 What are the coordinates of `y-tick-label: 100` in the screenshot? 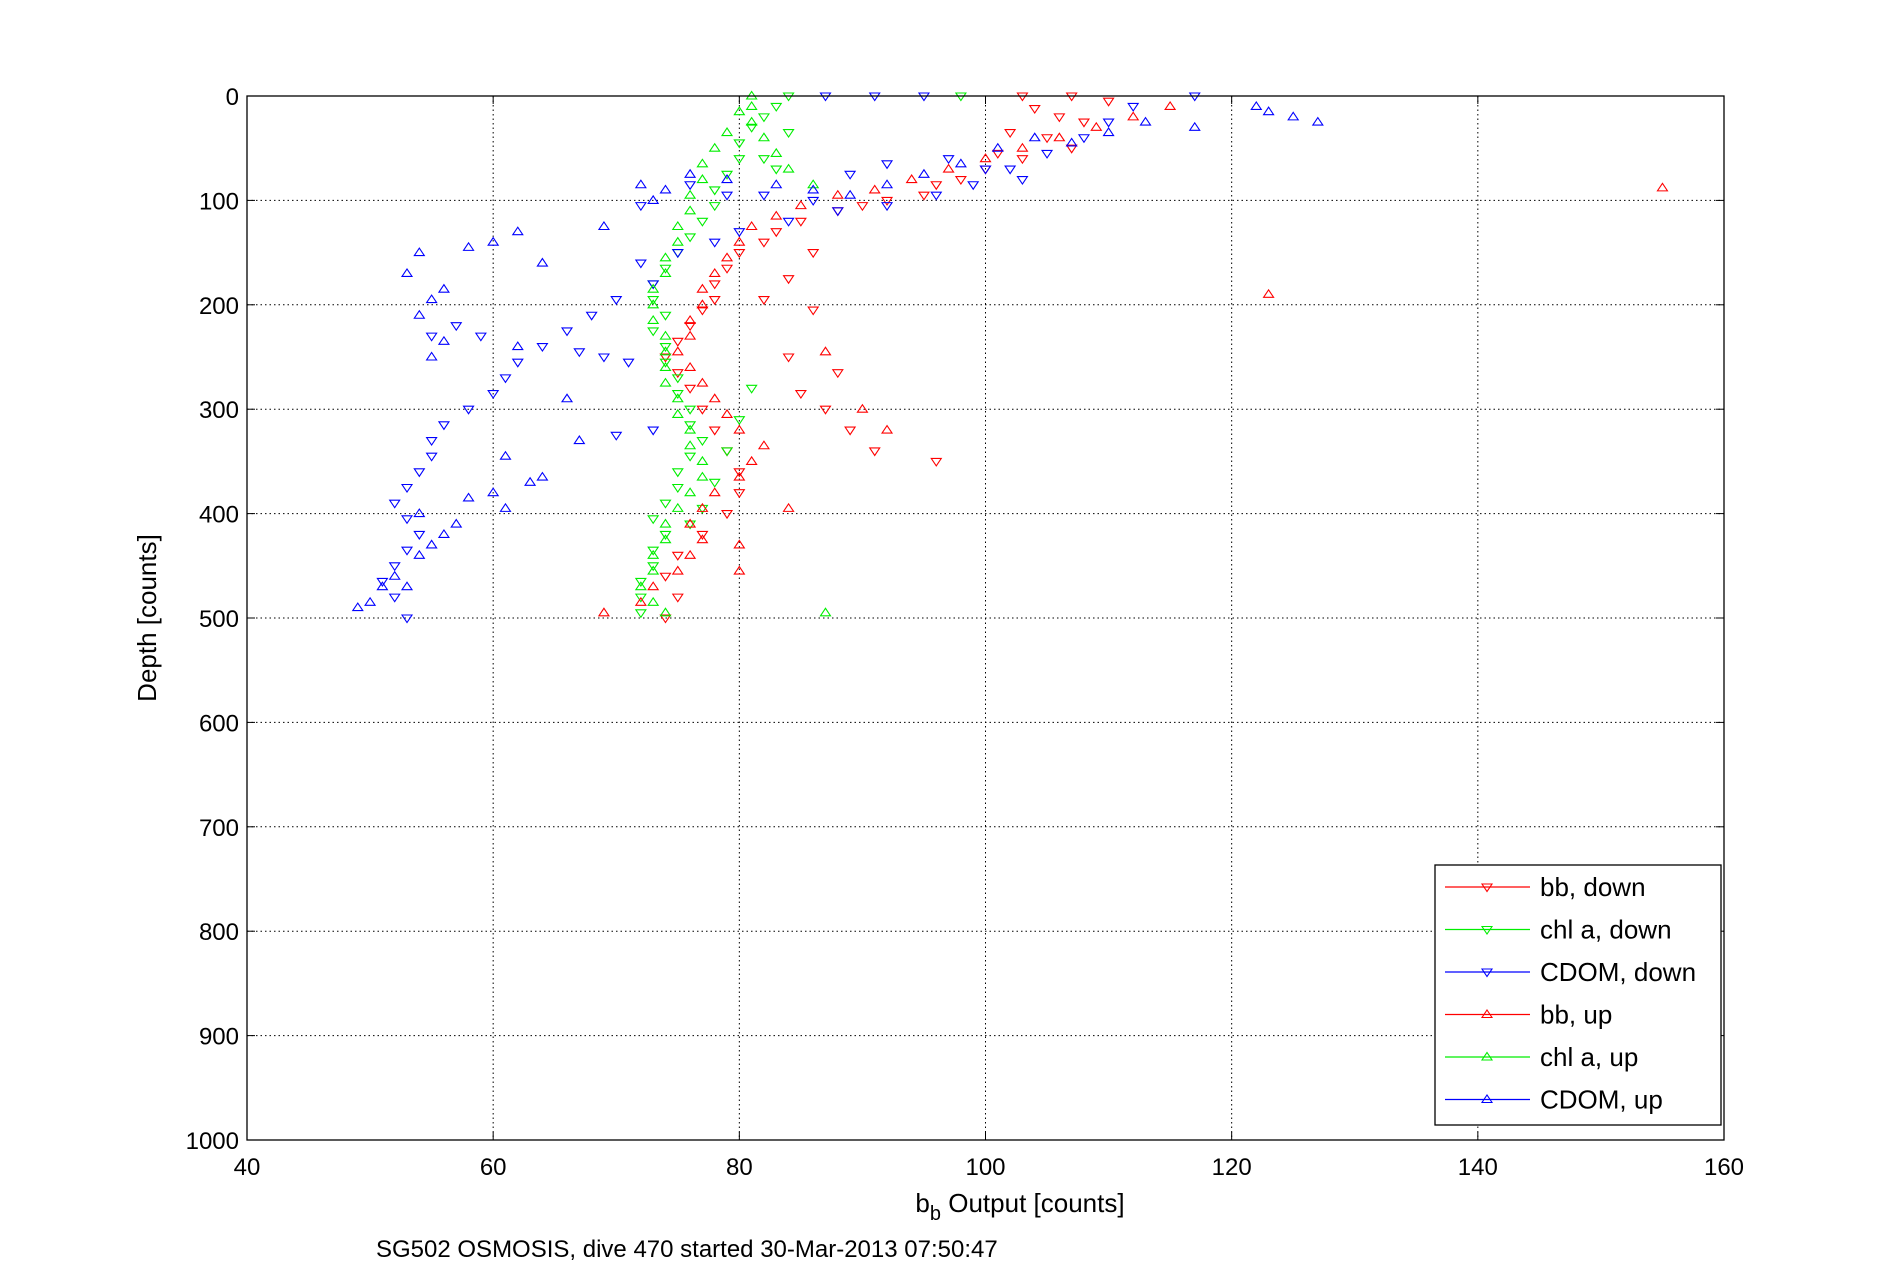 It's located at (219, 201).